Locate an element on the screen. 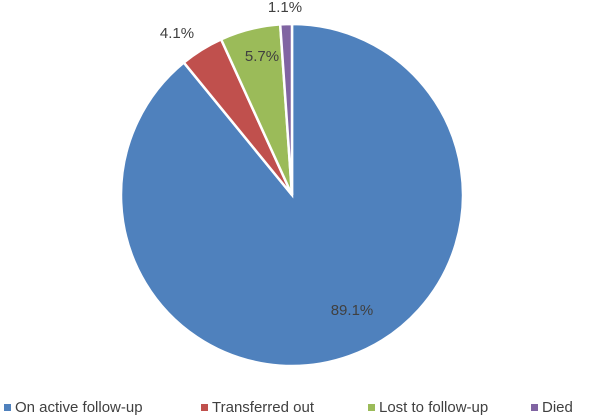 The image size is (592, 419). legend-label: On active follow-up is located at coordinates (79, 407).